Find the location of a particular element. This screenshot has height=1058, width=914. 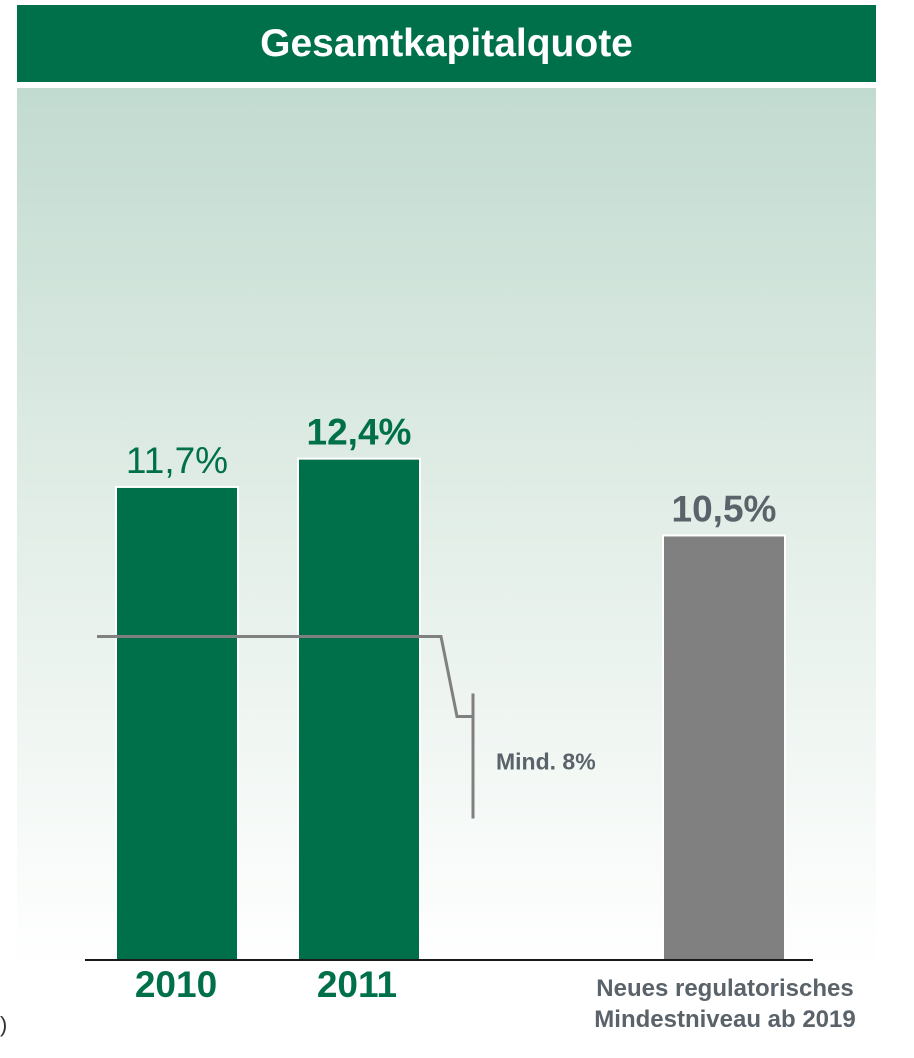

reference-line-group: Mind. 8% is located at coordinates (346, 727).